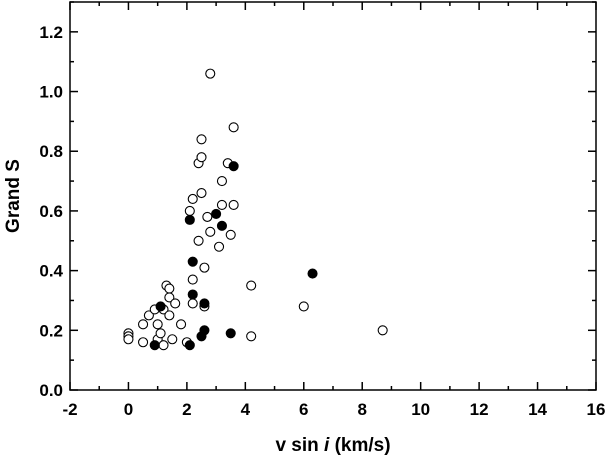 This screenshot has width=608, height=461. I want to click on x-axis-title-unit: (km/s), so click(359, 445).